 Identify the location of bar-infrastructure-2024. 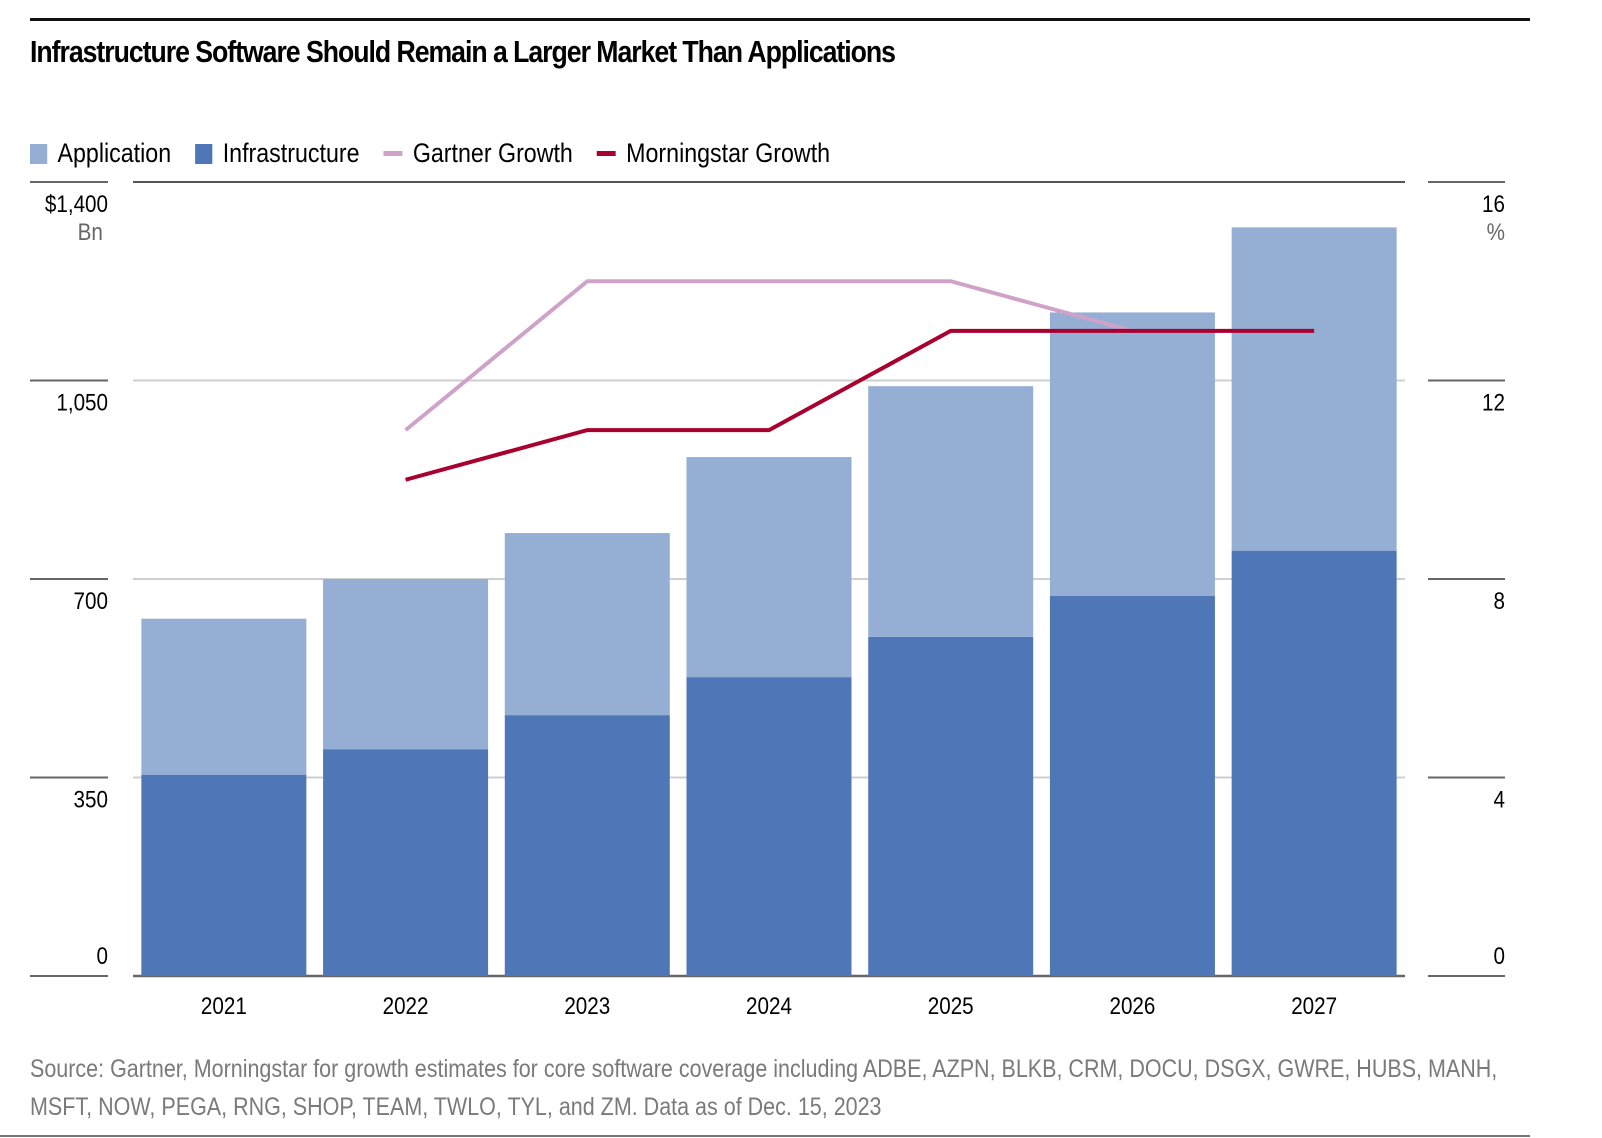
(769, 826).